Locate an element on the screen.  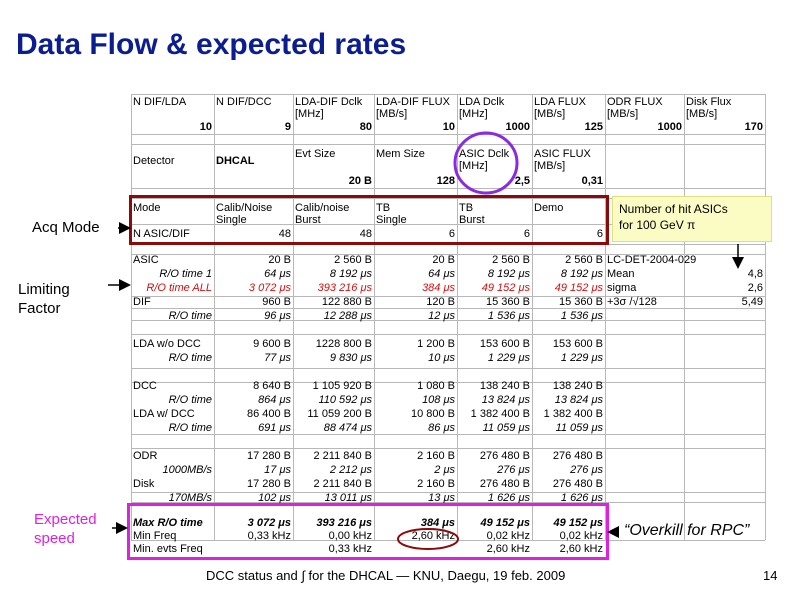
nasic-cell: 6 is located at coordinates (599, 234).